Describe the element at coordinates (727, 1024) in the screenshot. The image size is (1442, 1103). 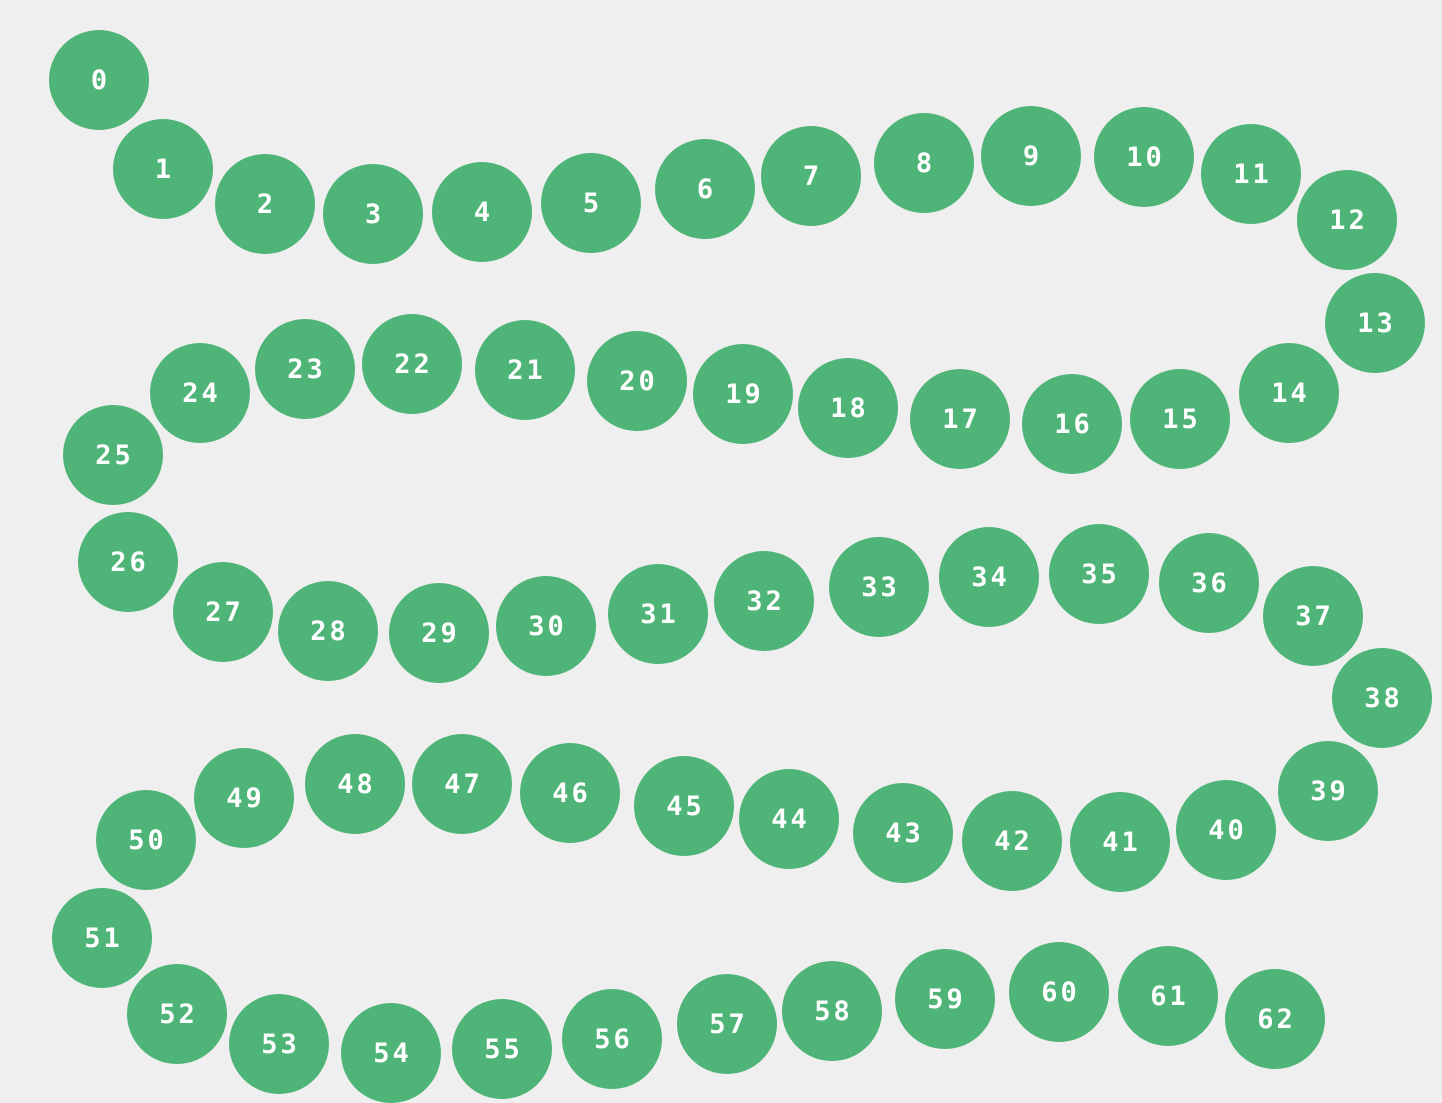
I see `ball-57: 57` at that location.